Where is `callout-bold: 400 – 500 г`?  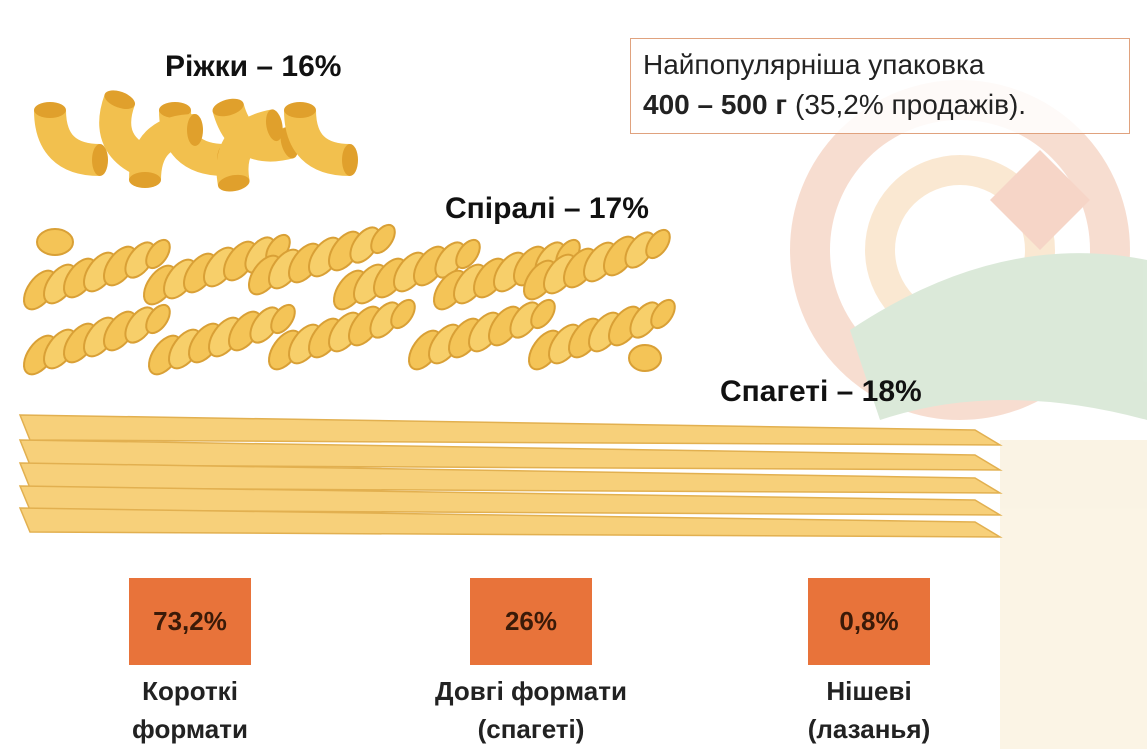
callout-bold: 400 – 500 г is located at coordinates (715, 104).